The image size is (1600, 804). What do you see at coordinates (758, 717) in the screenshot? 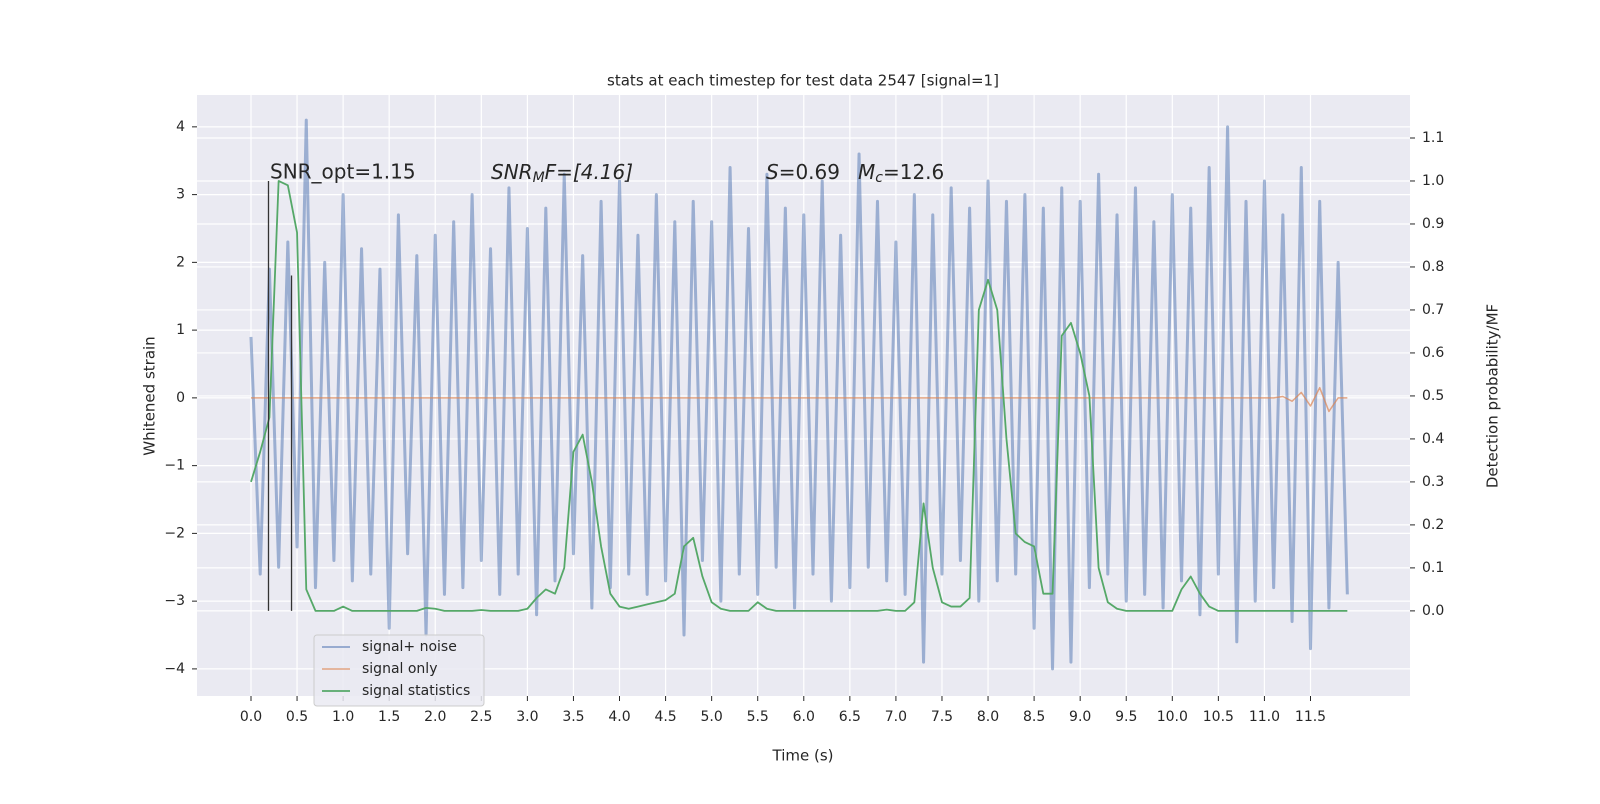
I see `x-tick-label: 5.5` at bounding box center [758, 717].